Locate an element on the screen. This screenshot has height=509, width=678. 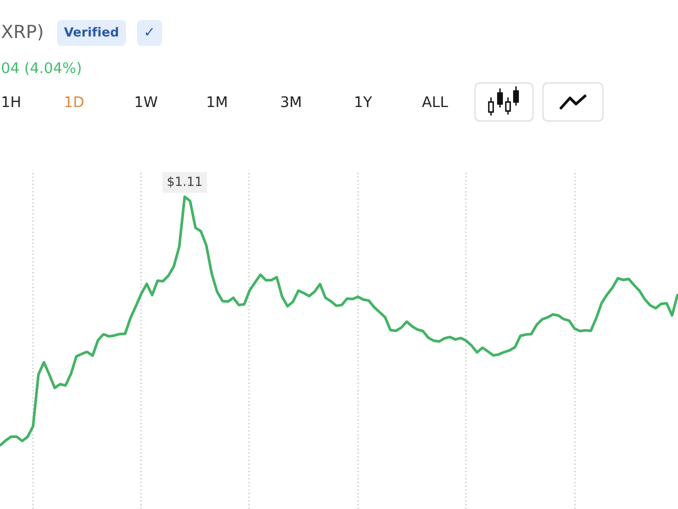
text: 1D is located at coordinates (74, 102).